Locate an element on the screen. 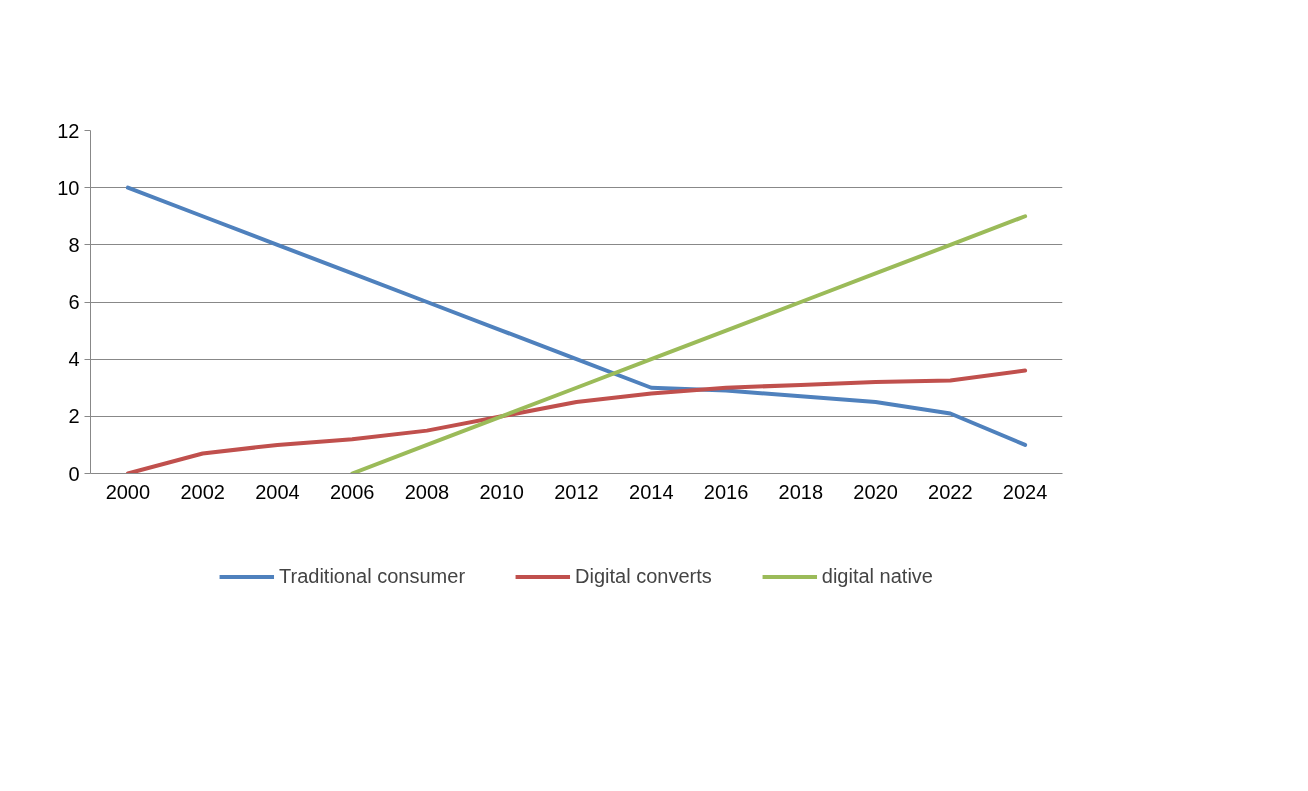 This screenshot has height=791, width=1308. x-tick-label: 2006 is located at coordinates (352, 491).